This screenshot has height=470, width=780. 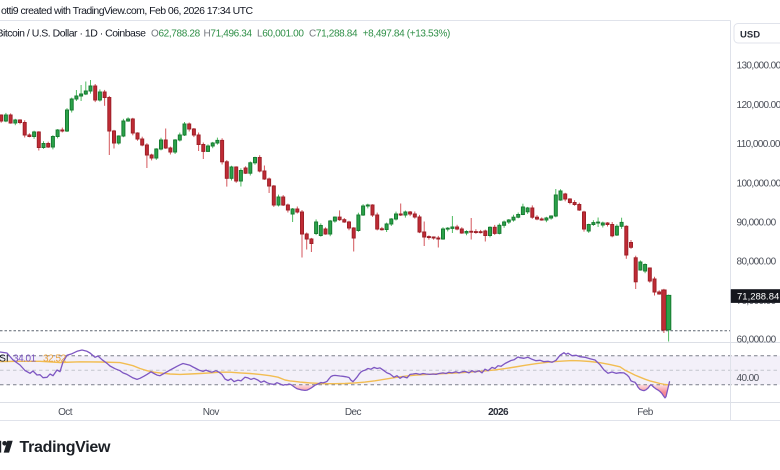 I want to click on svg-text: Dec, so click(x=353, y=412).